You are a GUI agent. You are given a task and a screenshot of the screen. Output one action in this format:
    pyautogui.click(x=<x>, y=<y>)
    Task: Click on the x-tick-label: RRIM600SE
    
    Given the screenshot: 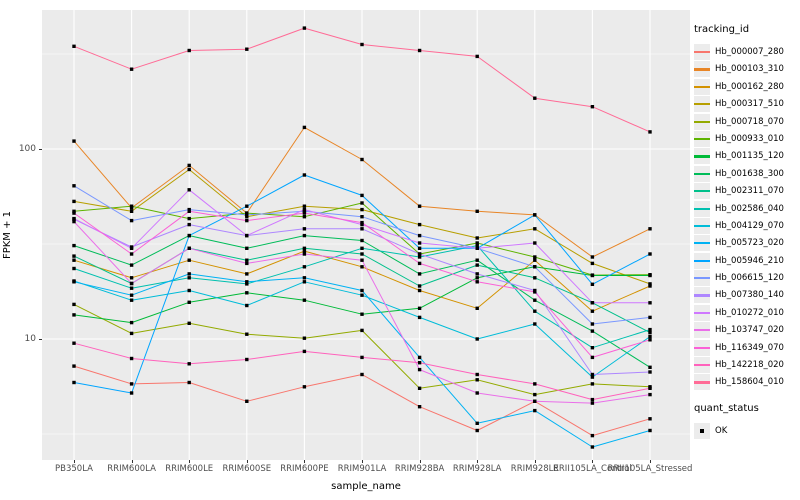 What is the action you would take?
    pyautogui.click(x=247, y=469)
    